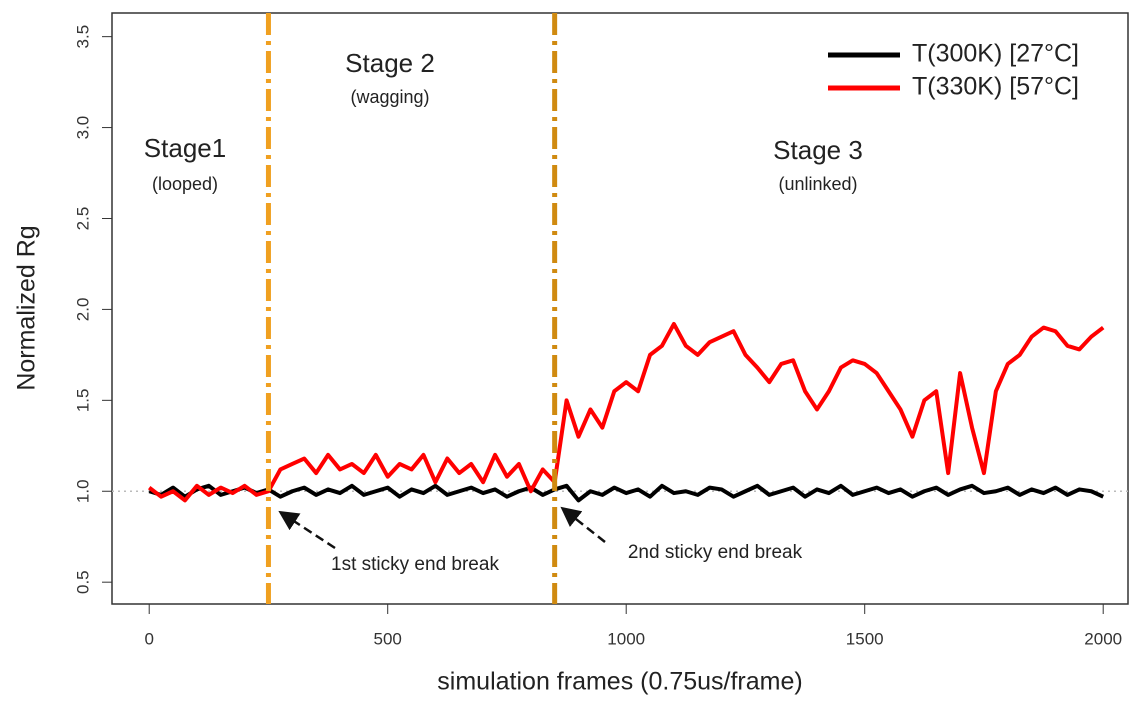  What do you see at coordinates (626, 493) in the screenshot?
I see `series-line` at bounding box center [626, 493].